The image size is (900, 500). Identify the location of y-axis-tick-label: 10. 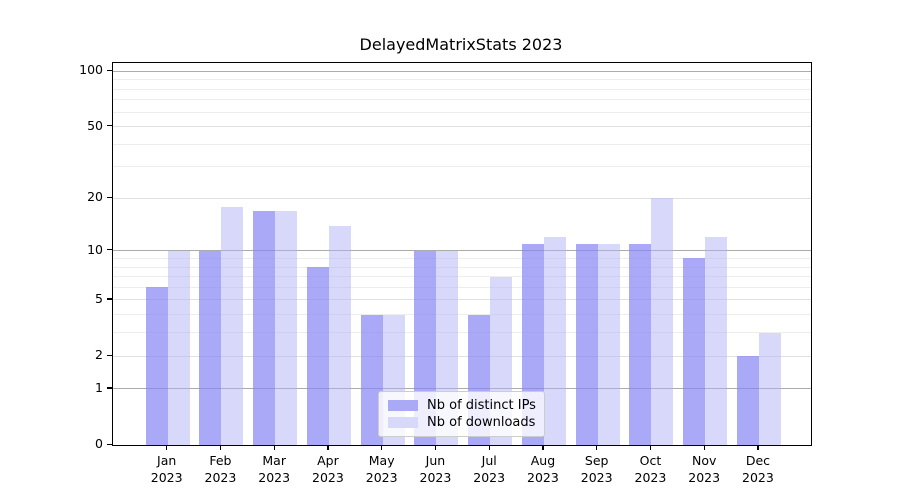
(95, 249).